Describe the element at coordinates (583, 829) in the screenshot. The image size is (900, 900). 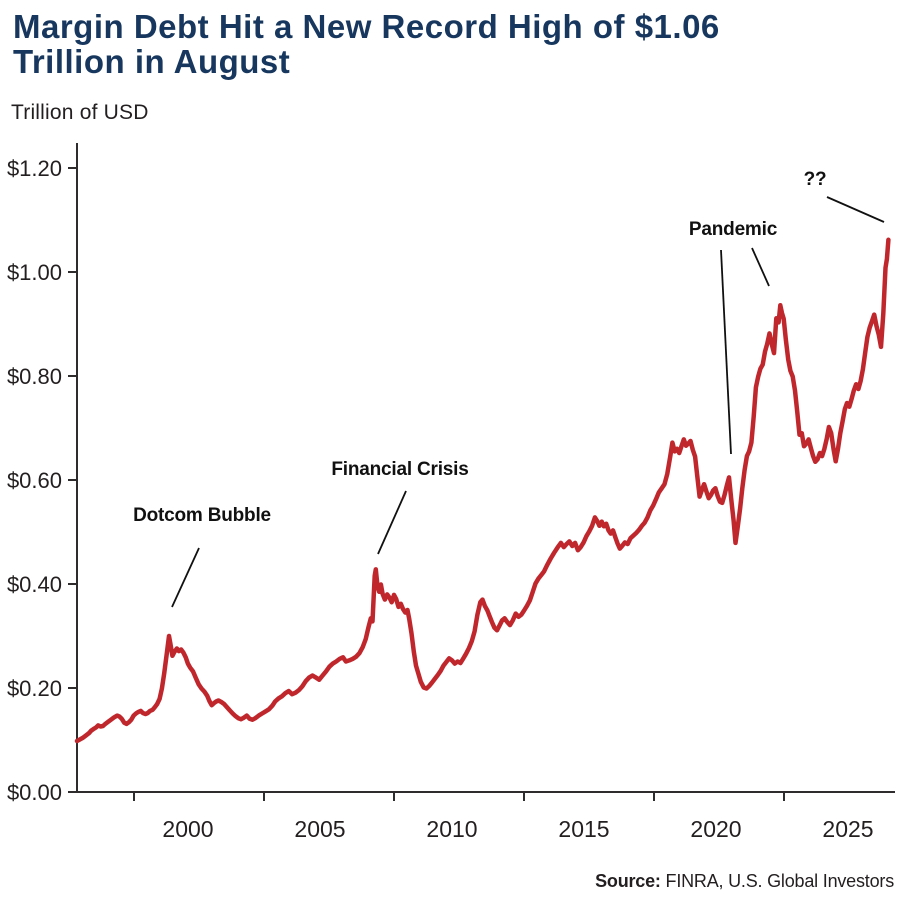
I see `x-tick-label: 2015` at that location.